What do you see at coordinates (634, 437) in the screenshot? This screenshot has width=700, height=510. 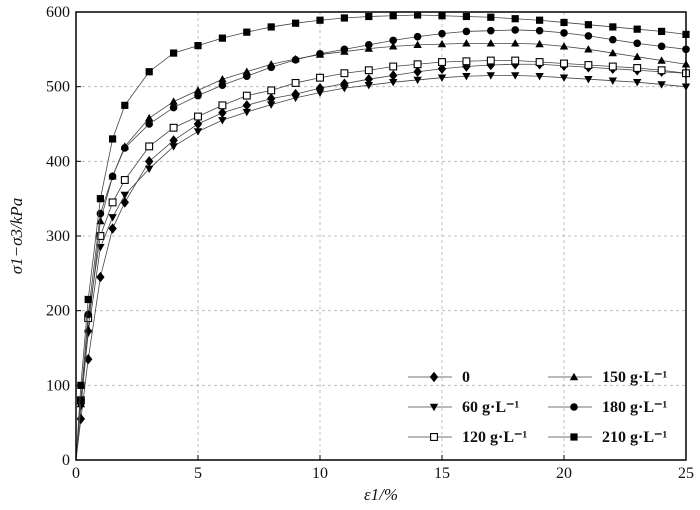 I see `legend-label: 210 g·L⁻¹` at bounding box center [634, 437].